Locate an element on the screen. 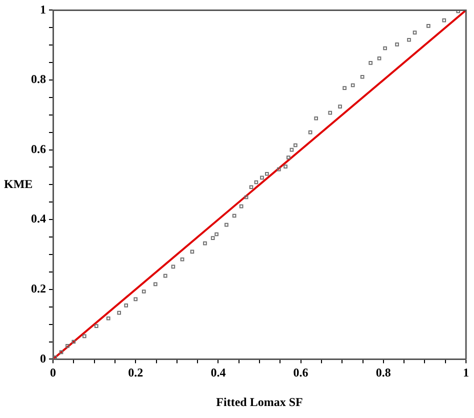 The height and width of the screenshot is (418, 474). x-tick-label: 0 is located at coordinates (53, 372).